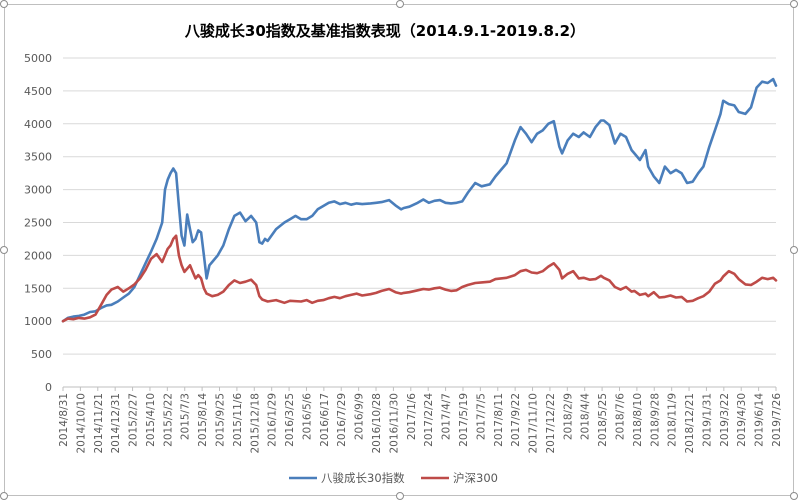 Image resolution: width=800 pixels, height=501 pixels. I want to click on x-tick-label: 2017/5/19, so click(464, 420).